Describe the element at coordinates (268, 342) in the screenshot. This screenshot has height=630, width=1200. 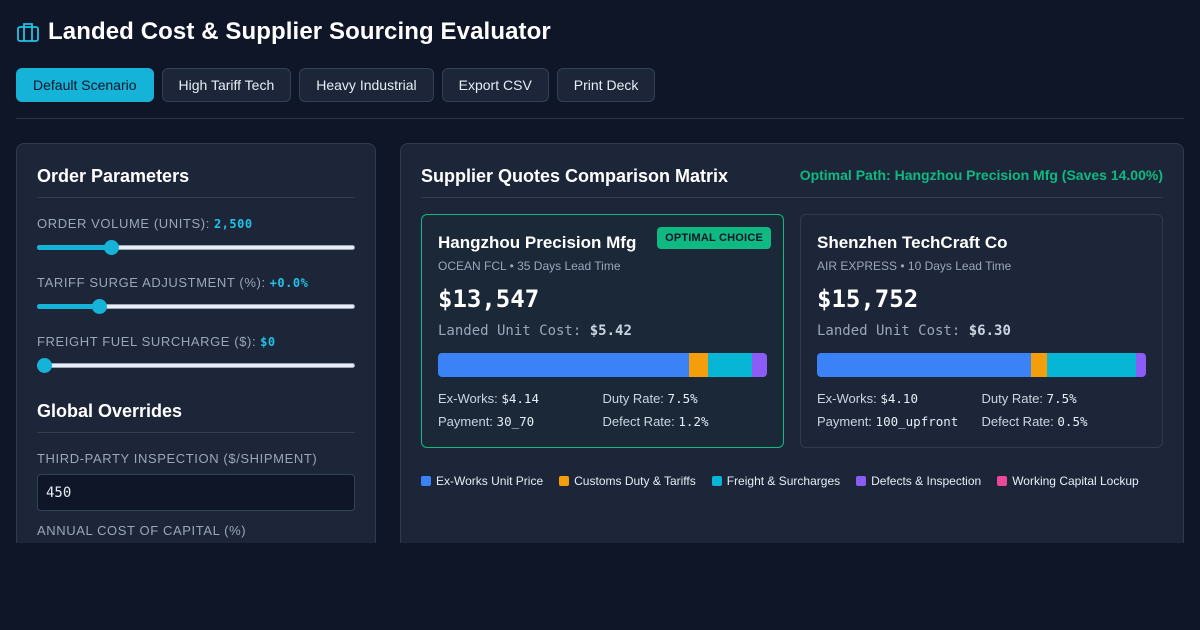
I see `fuel-surcharge-value: $0` at that location.